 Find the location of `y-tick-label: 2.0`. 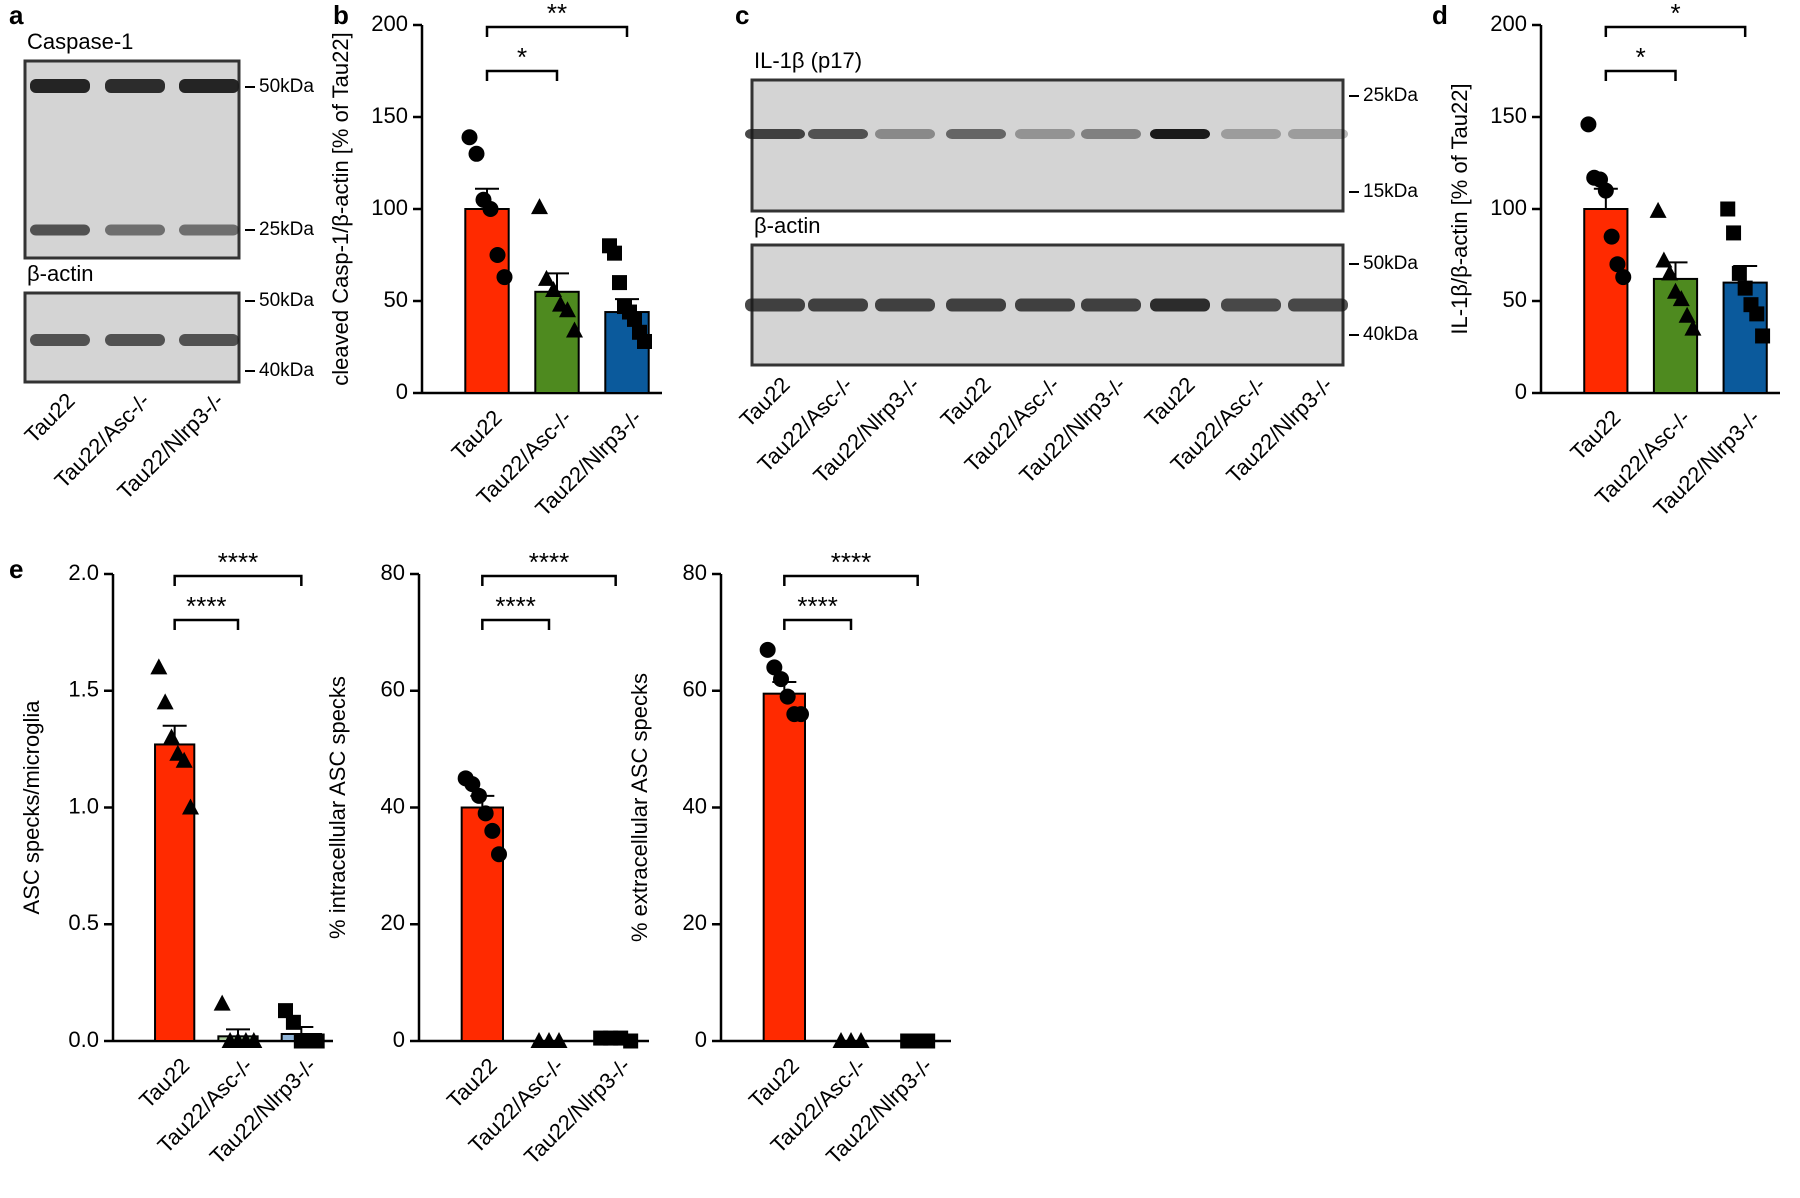

y-tick-label: 2.0 is located at coordinates (83, 572).